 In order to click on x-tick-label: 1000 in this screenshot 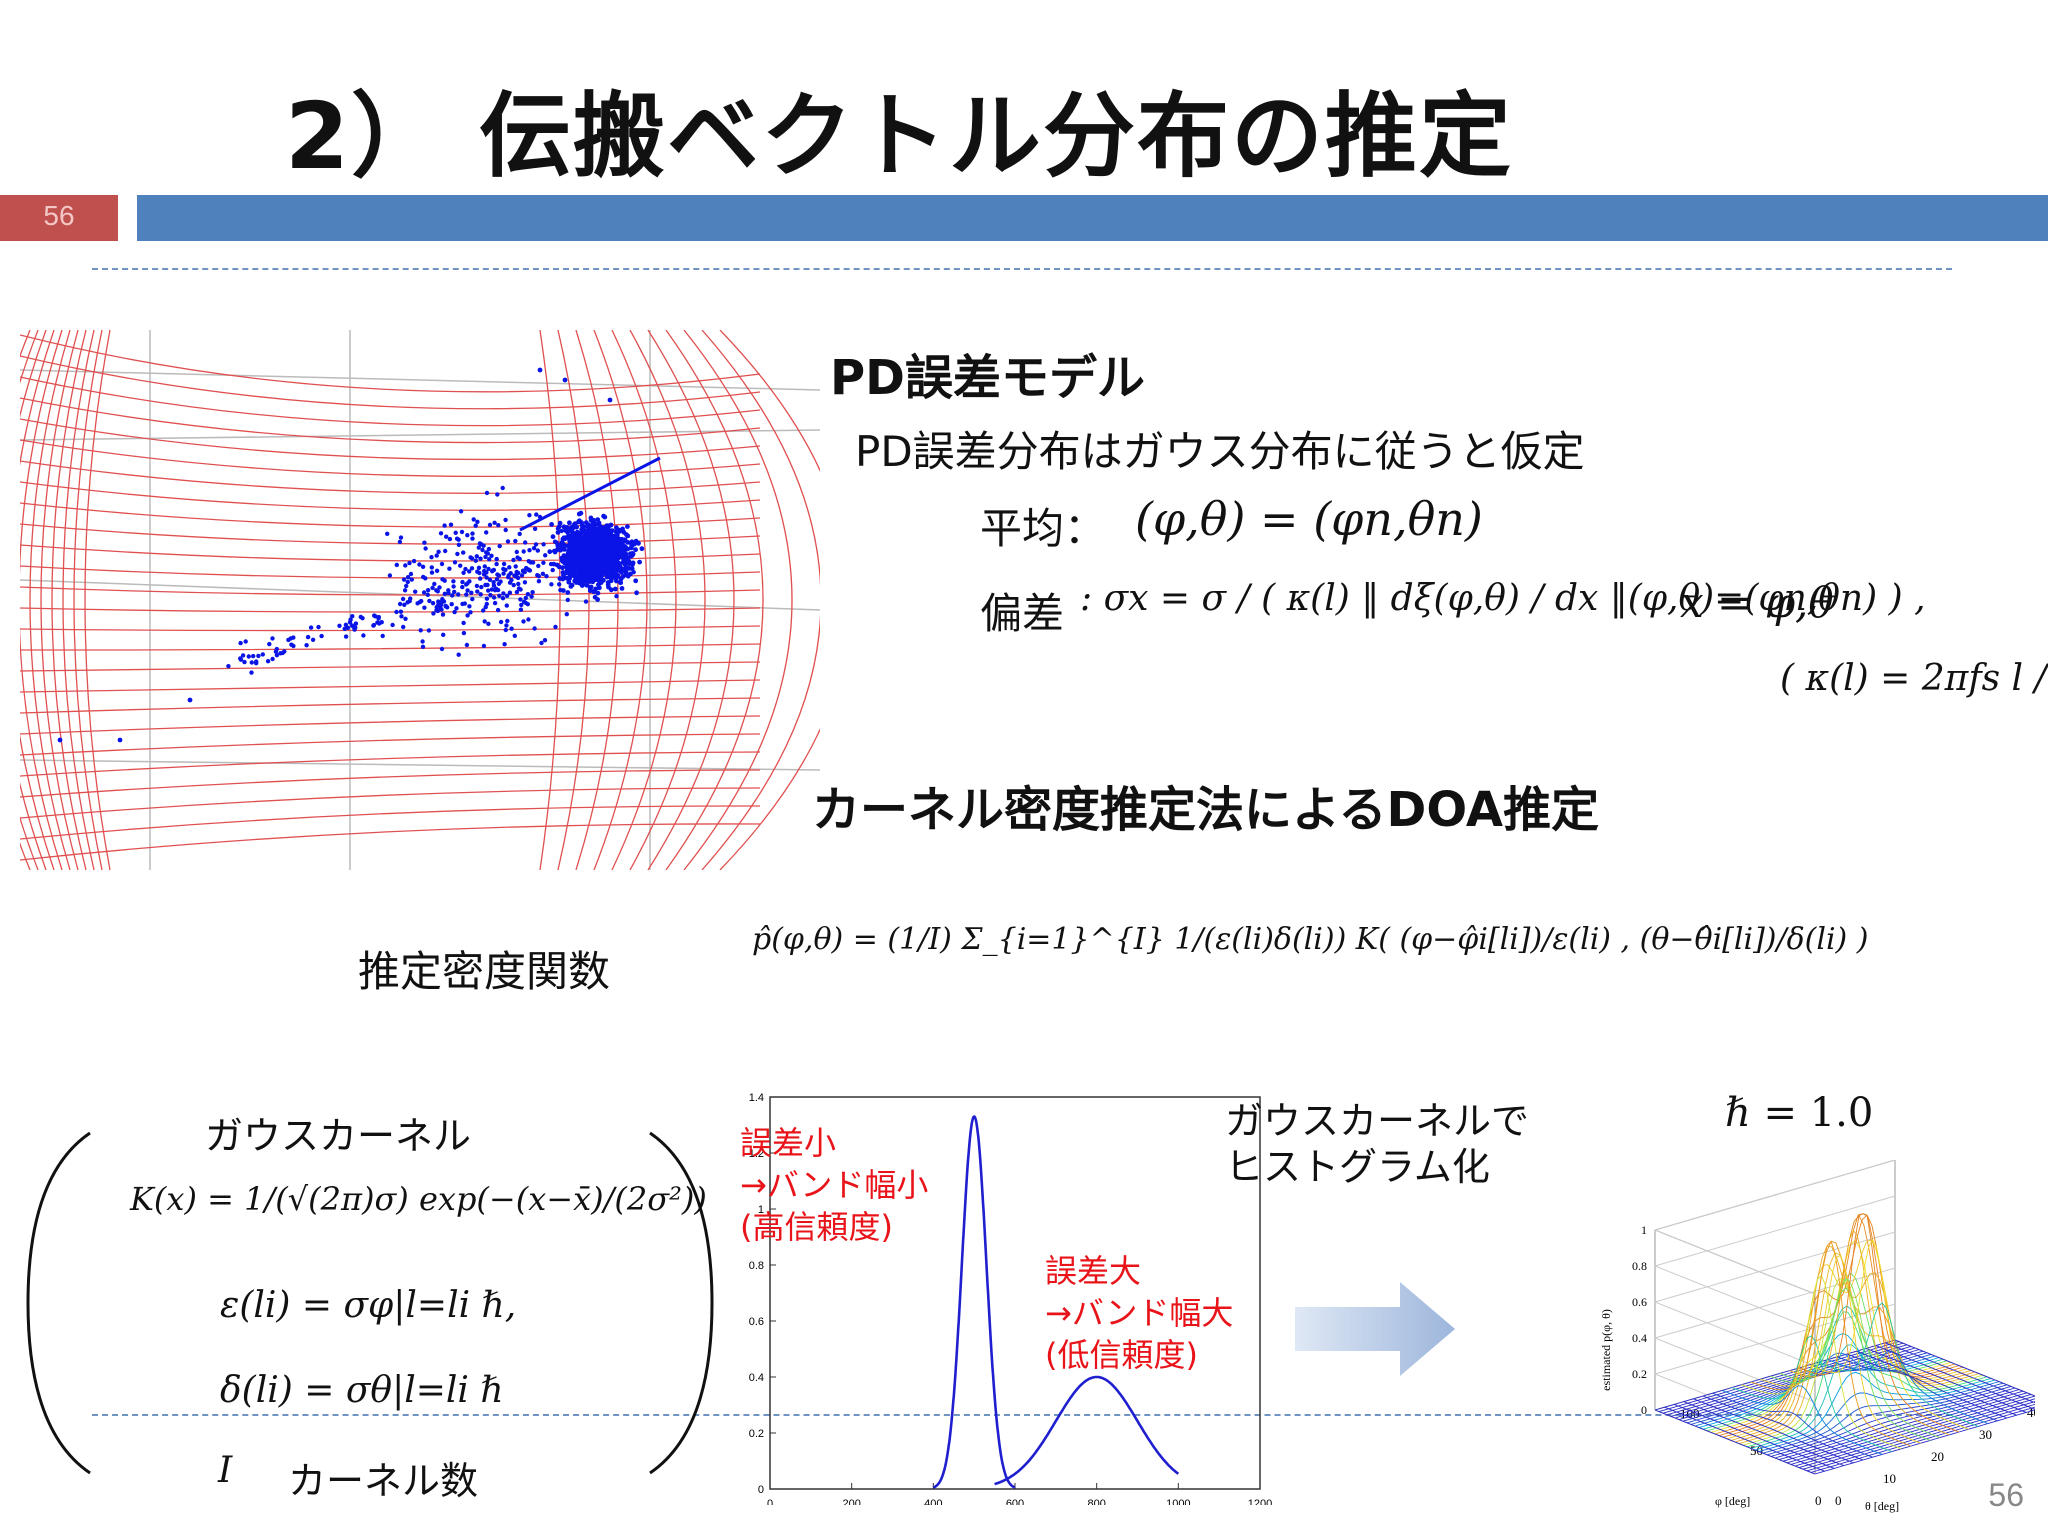, I will do `click(1178, 1501)`.